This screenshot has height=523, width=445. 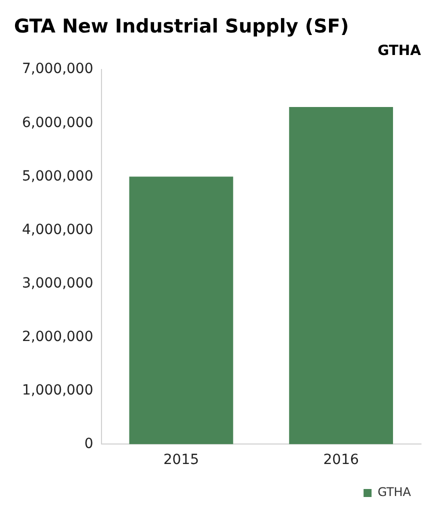 What do you see at coordinates (181, 26) in the screenshot?
I see `chart-title: GTA New Industrial Supply (SF)` at bounding box center [181, 26].